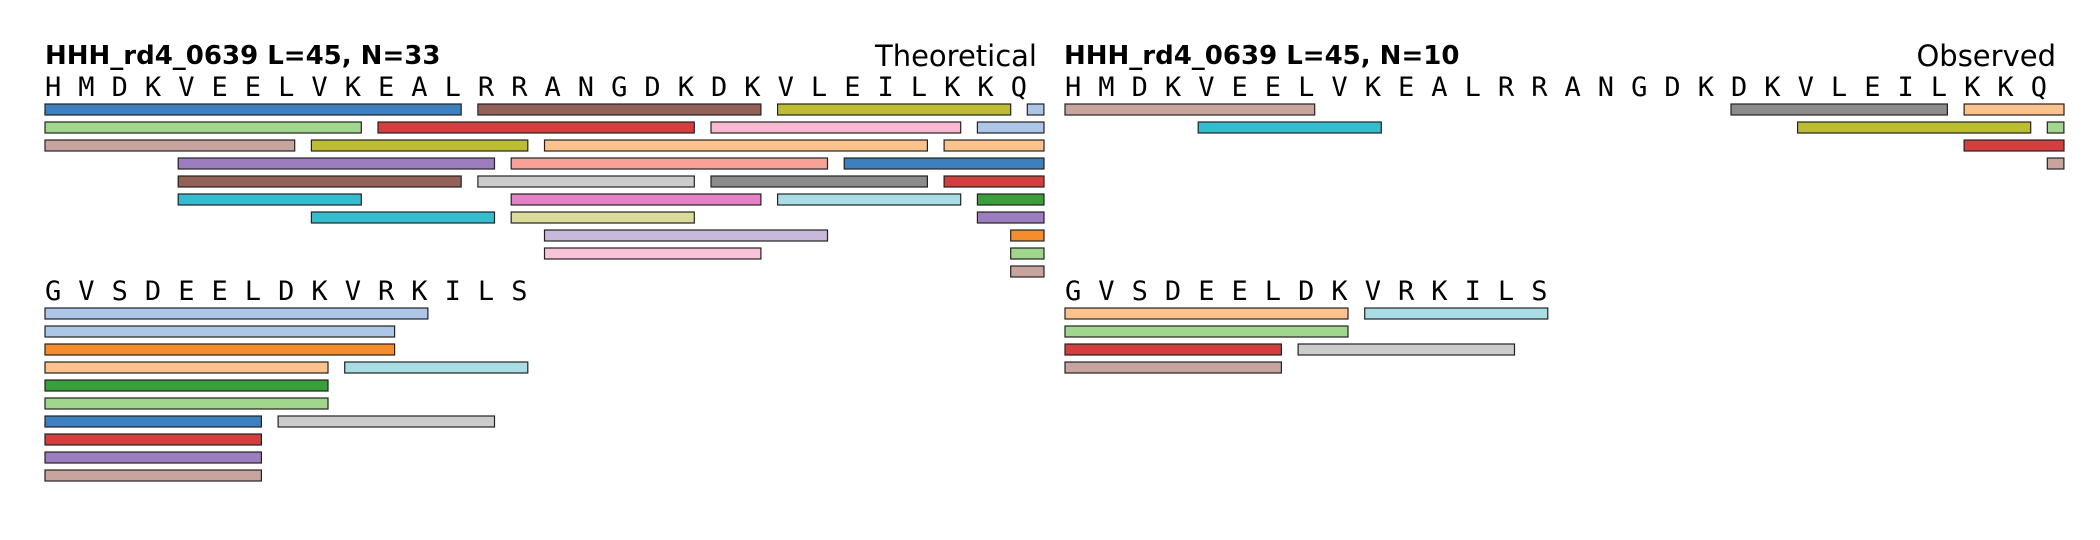  Describe the element at coordinates (1106, 87) in the screenshot. I see `residue-letter: M` at that location.